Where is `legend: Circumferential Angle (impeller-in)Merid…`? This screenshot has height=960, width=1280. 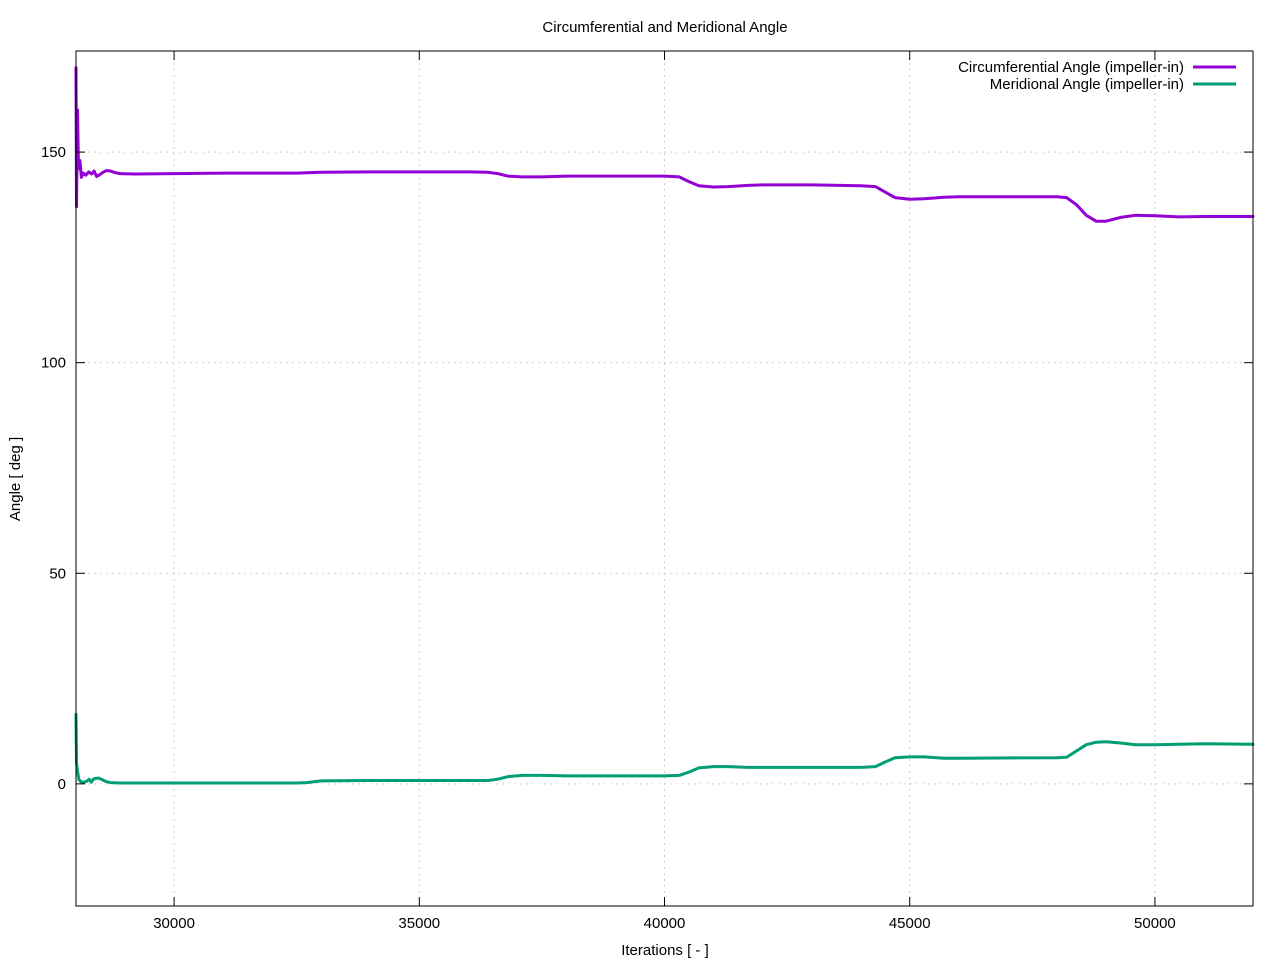
legend: Circumferential Angle (impeller-in)Merid… is located at coordinates (1097, 76).